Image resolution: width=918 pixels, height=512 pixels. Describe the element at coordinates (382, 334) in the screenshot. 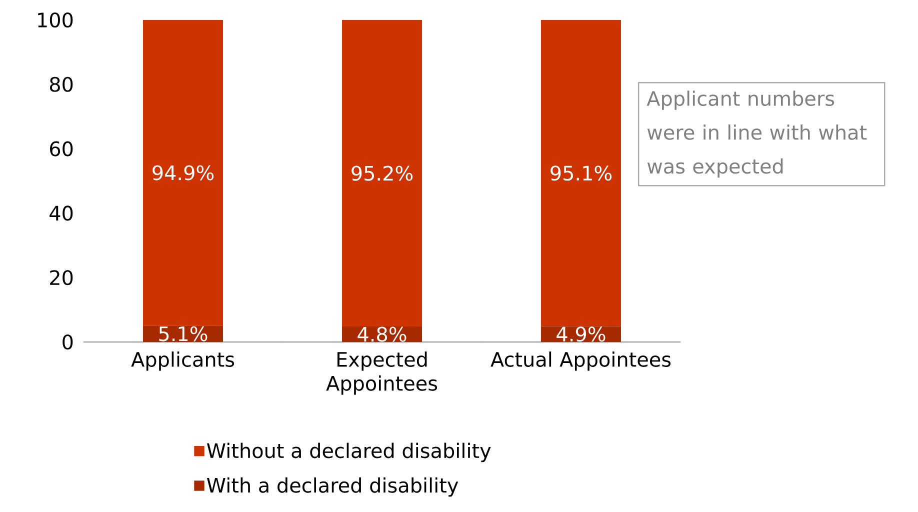

I see `data-label: 4.8%` at that location.